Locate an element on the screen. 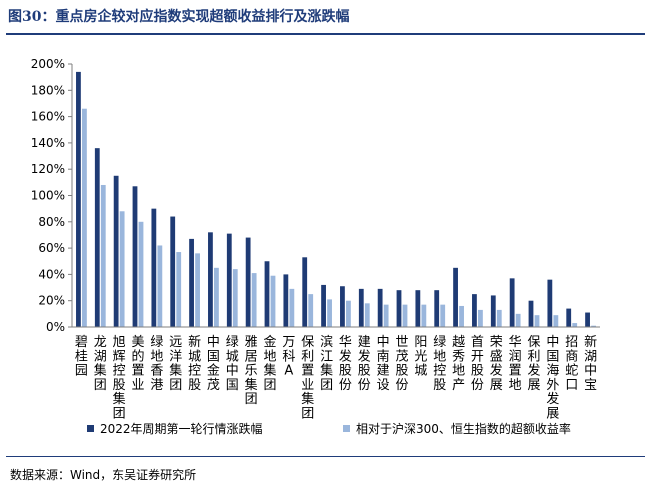 The height and width of the screenshot is (501, 651). x-category-label: 保利置业集团 is located at coordinates (307, 378).